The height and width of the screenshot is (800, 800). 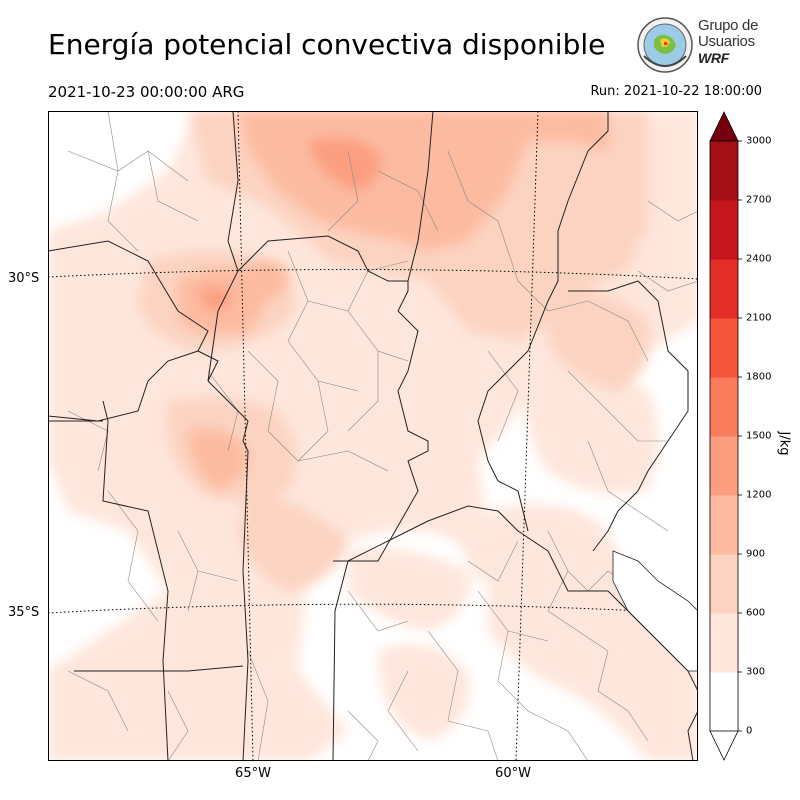 What do you see at coordinates (759, 318) in the screenshot?
I see `colorbar-tick-label: 2100` at bounding box center [759, 318].